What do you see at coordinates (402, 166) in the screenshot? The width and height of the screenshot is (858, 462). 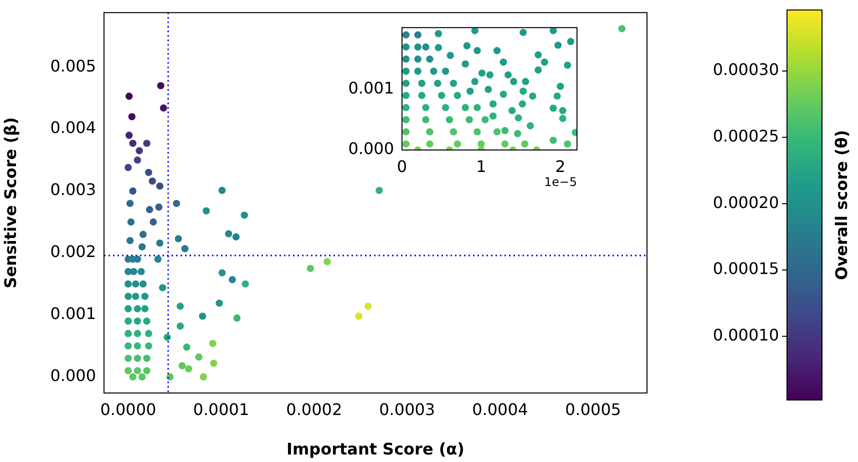 I see `x-tick-label: 0` at bounding box center [402, 166].